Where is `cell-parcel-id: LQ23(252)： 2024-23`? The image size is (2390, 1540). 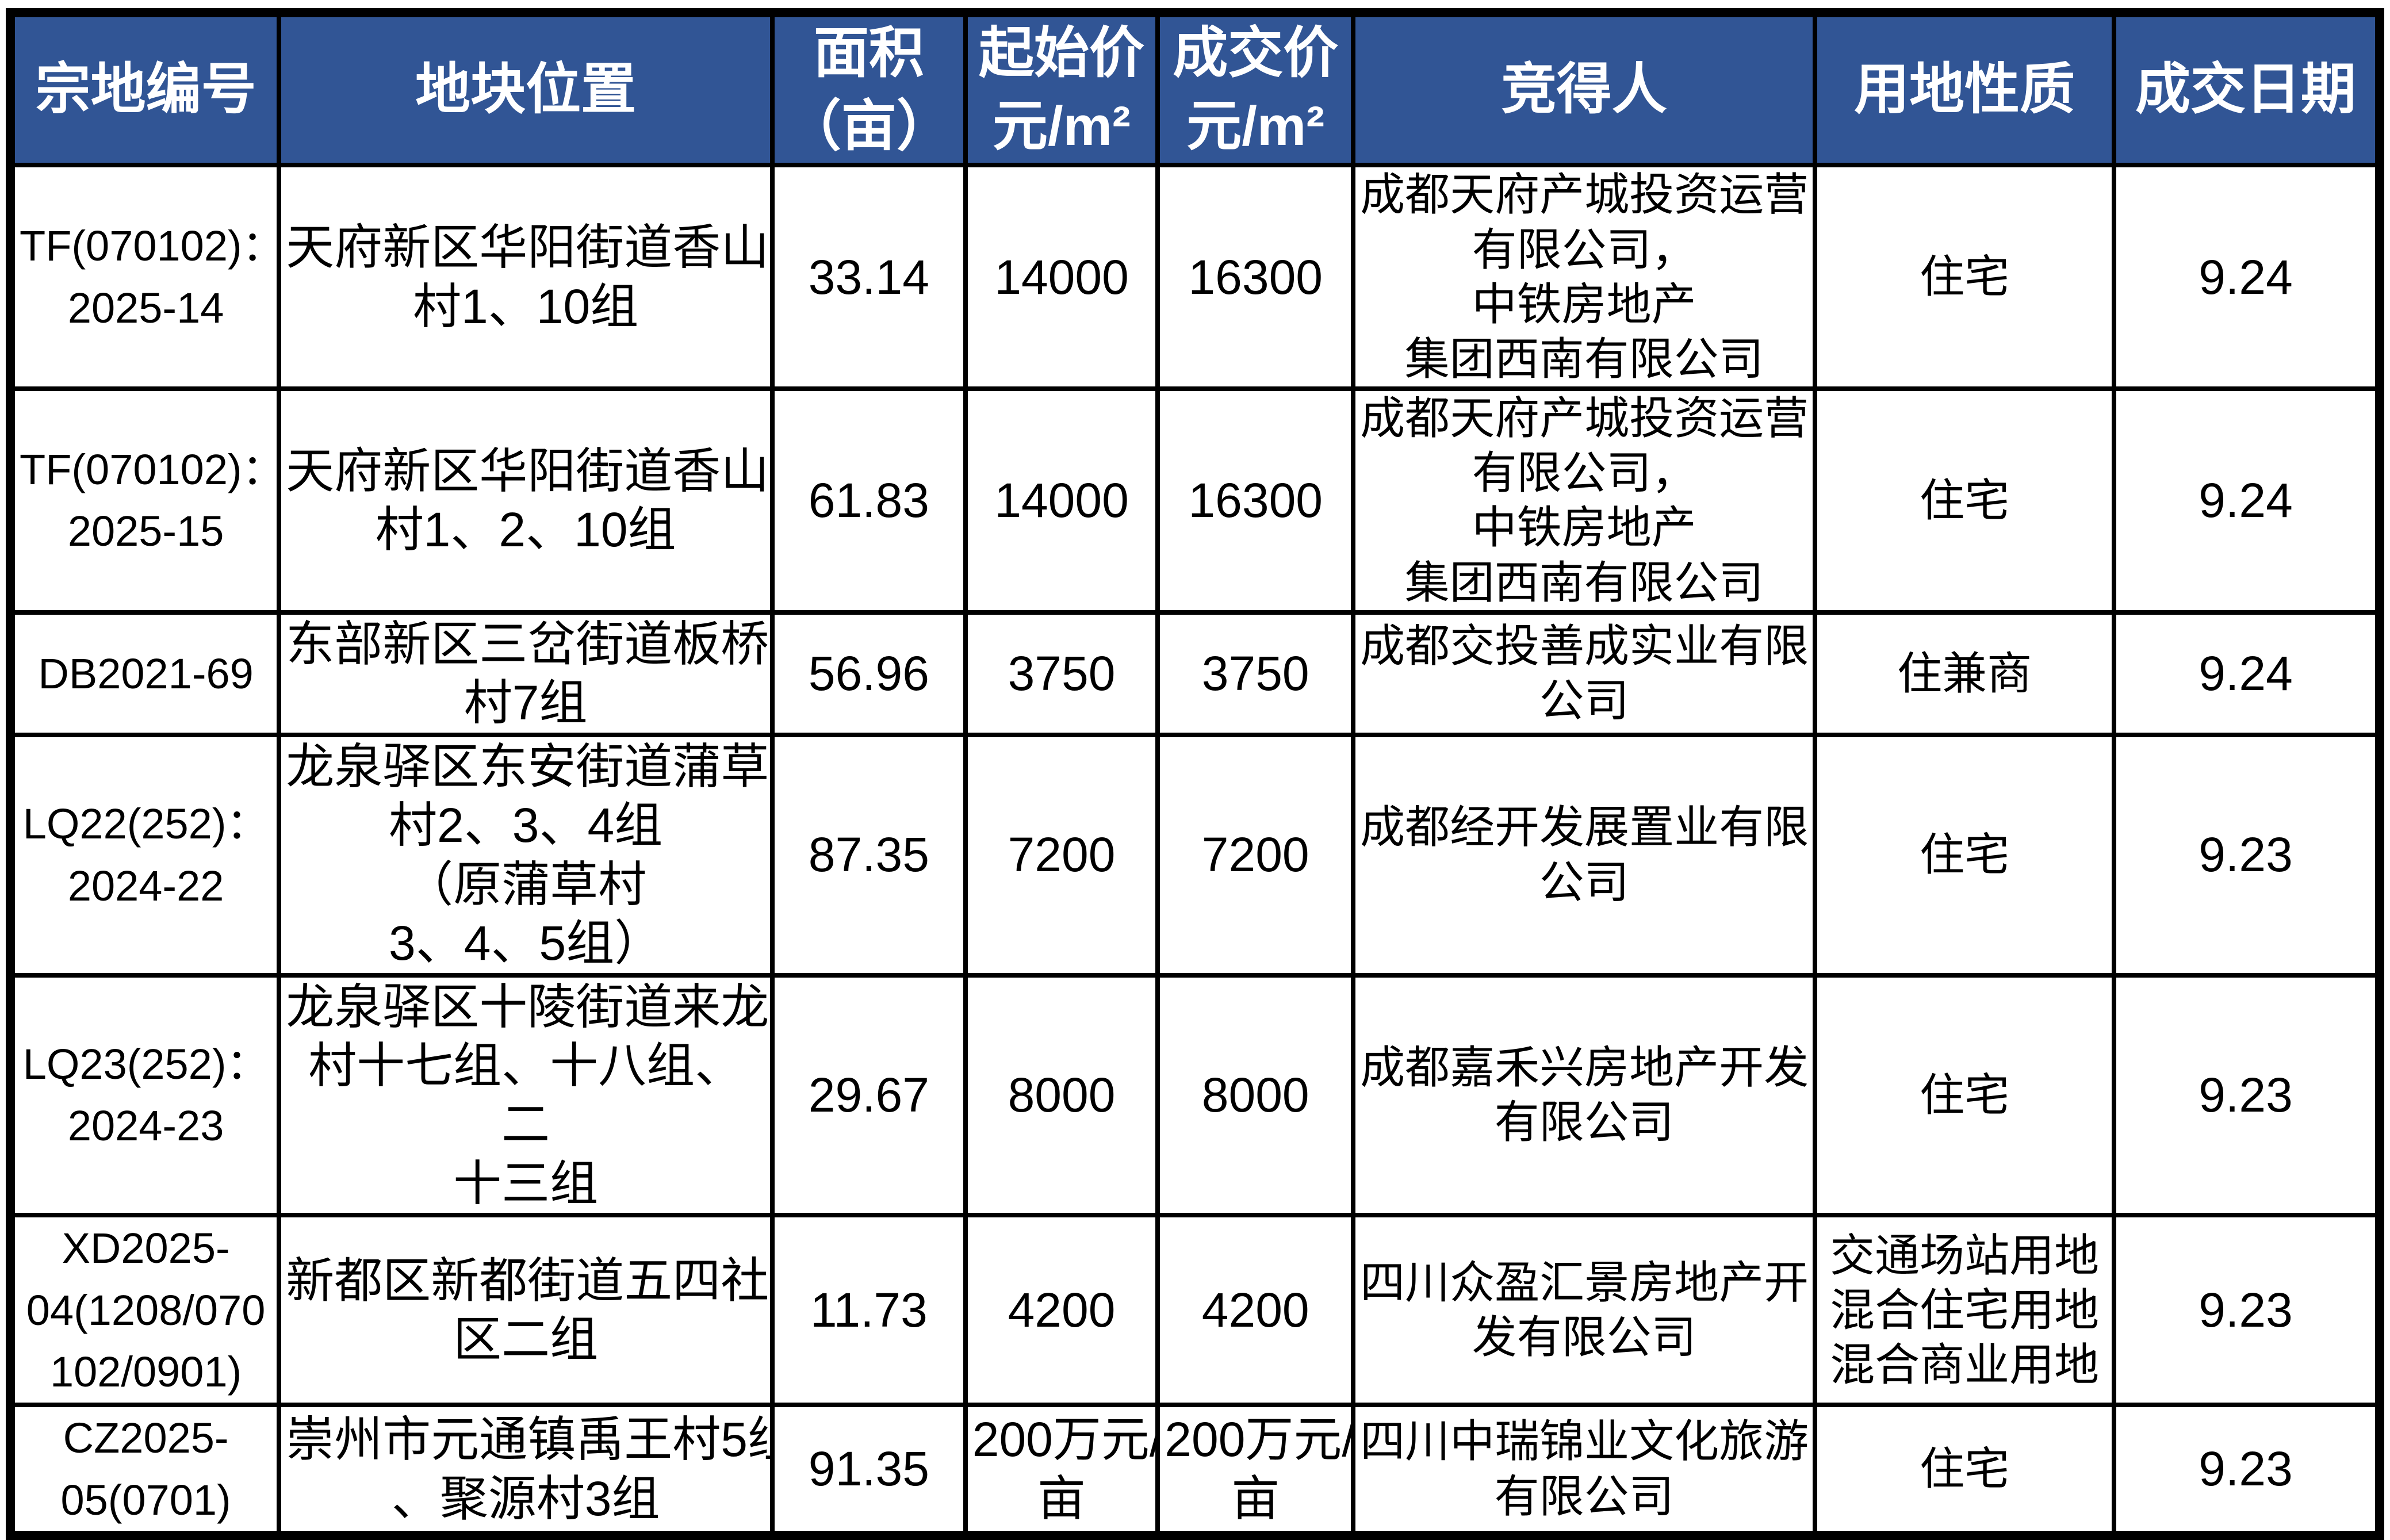
cell-parcel-id: LQ23(252)： 2024-23 is located at coordinates (144, 1095).